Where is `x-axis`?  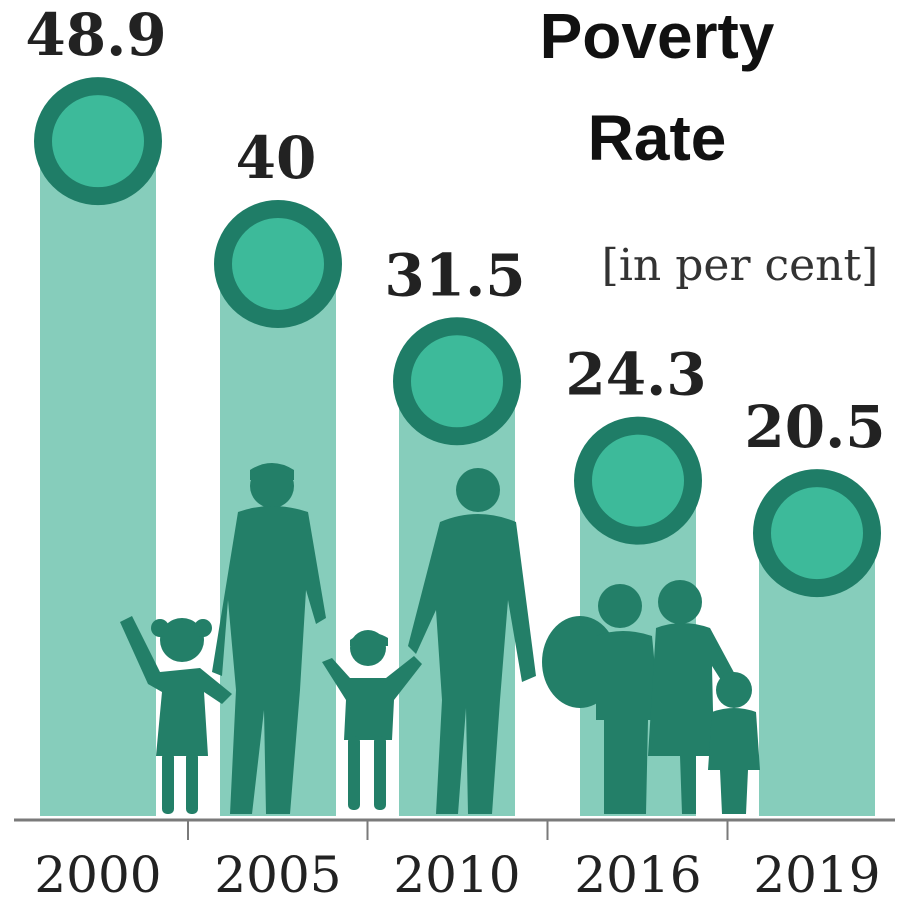
x-axis is located at coordinates (454, 829).